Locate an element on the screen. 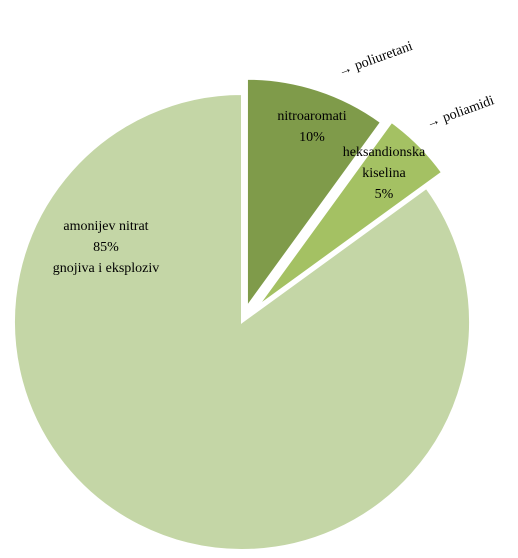 Image resolution: width=518 pixels, height=558 pixels. callout-poliamidi: → poliamidi is located at coordinates (460, 112).